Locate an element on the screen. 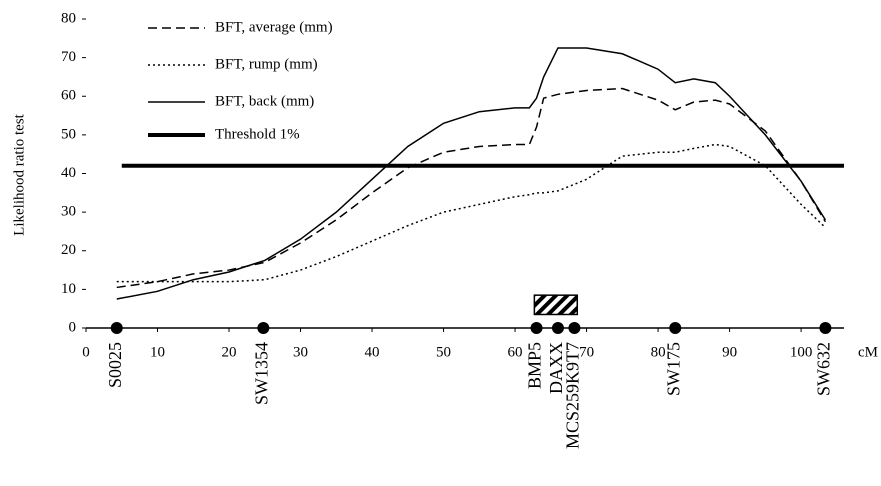 The height and width of the screenshot is (486, 881). legend-label: Threshold 1% is located at coordinates (257, 134).